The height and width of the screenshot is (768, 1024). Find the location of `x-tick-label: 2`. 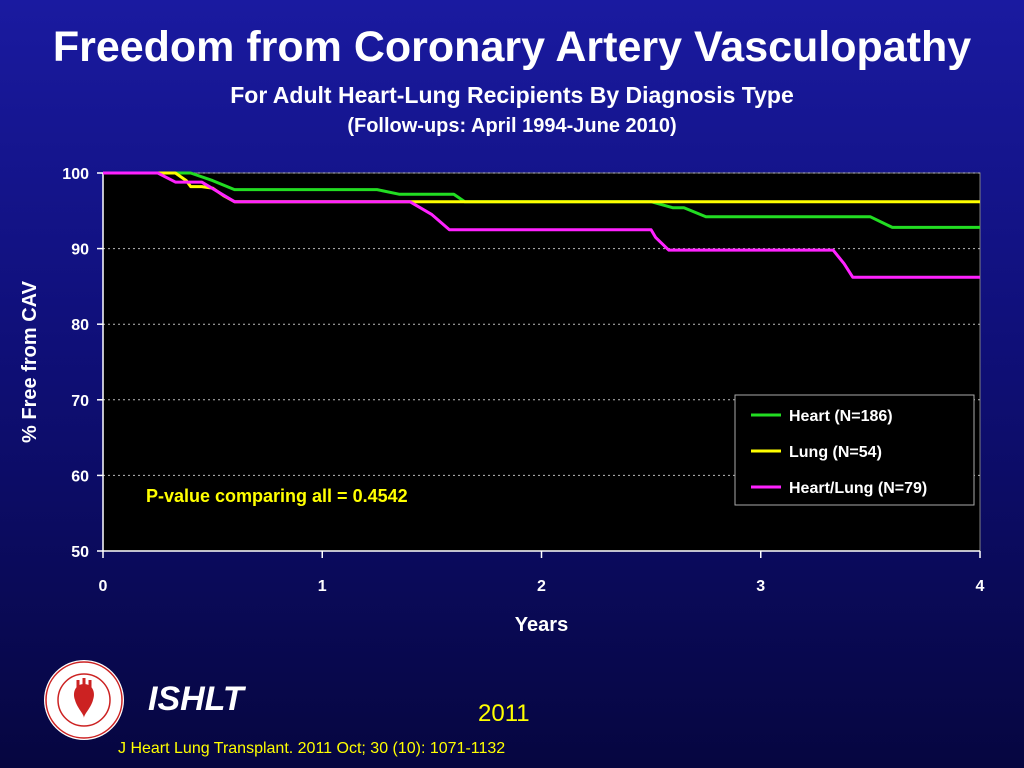

x-tick-label: 2 is located at coordinates (541, 586).